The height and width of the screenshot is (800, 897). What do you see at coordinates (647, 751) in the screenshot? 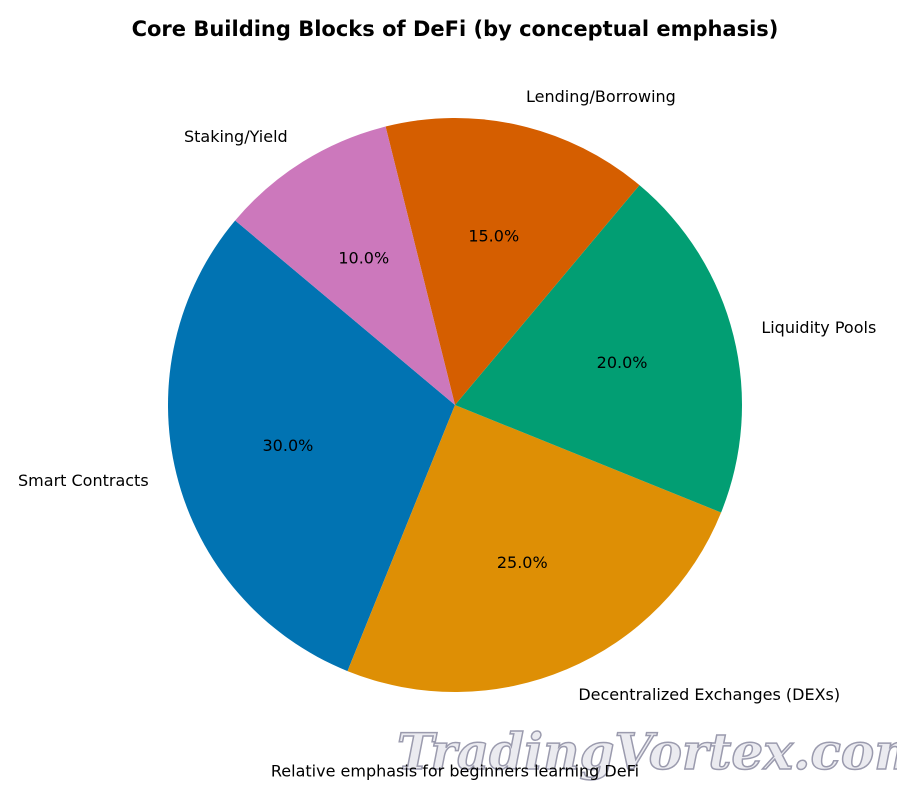
I see `watermark: TradingVortex.com` at bounding box center [647, 751].